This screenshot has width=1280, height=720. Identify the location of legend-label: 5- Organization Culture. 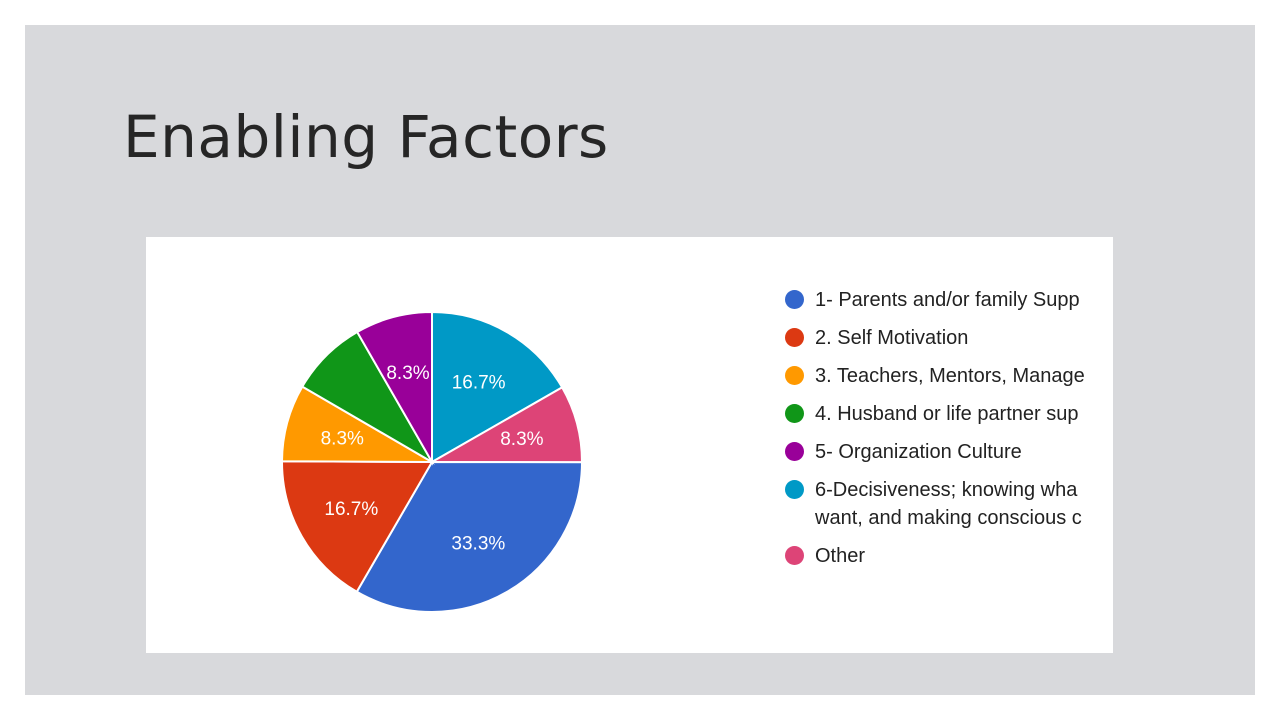
(918, 452).